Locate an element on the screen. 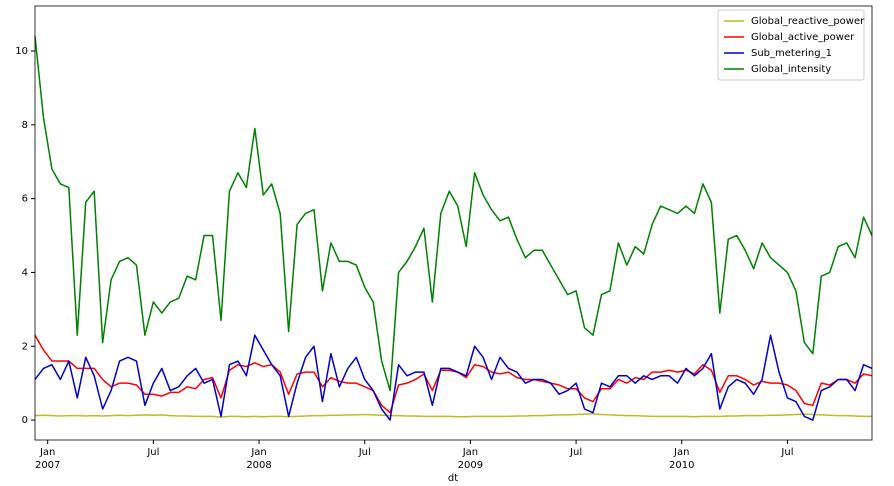 The width and height of the screenshot is (894, 486). x-year-label: 2009 is located at coordinates (470, 465).